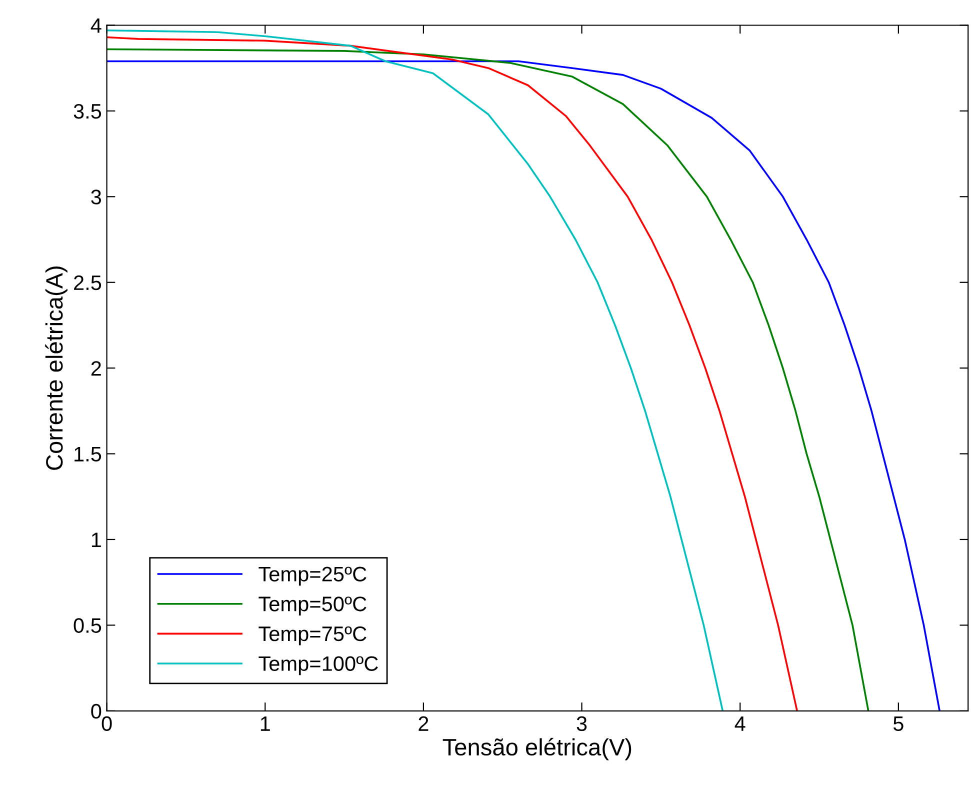  I want to click on legend-label: Temp=50ºC, so click(312, 606).